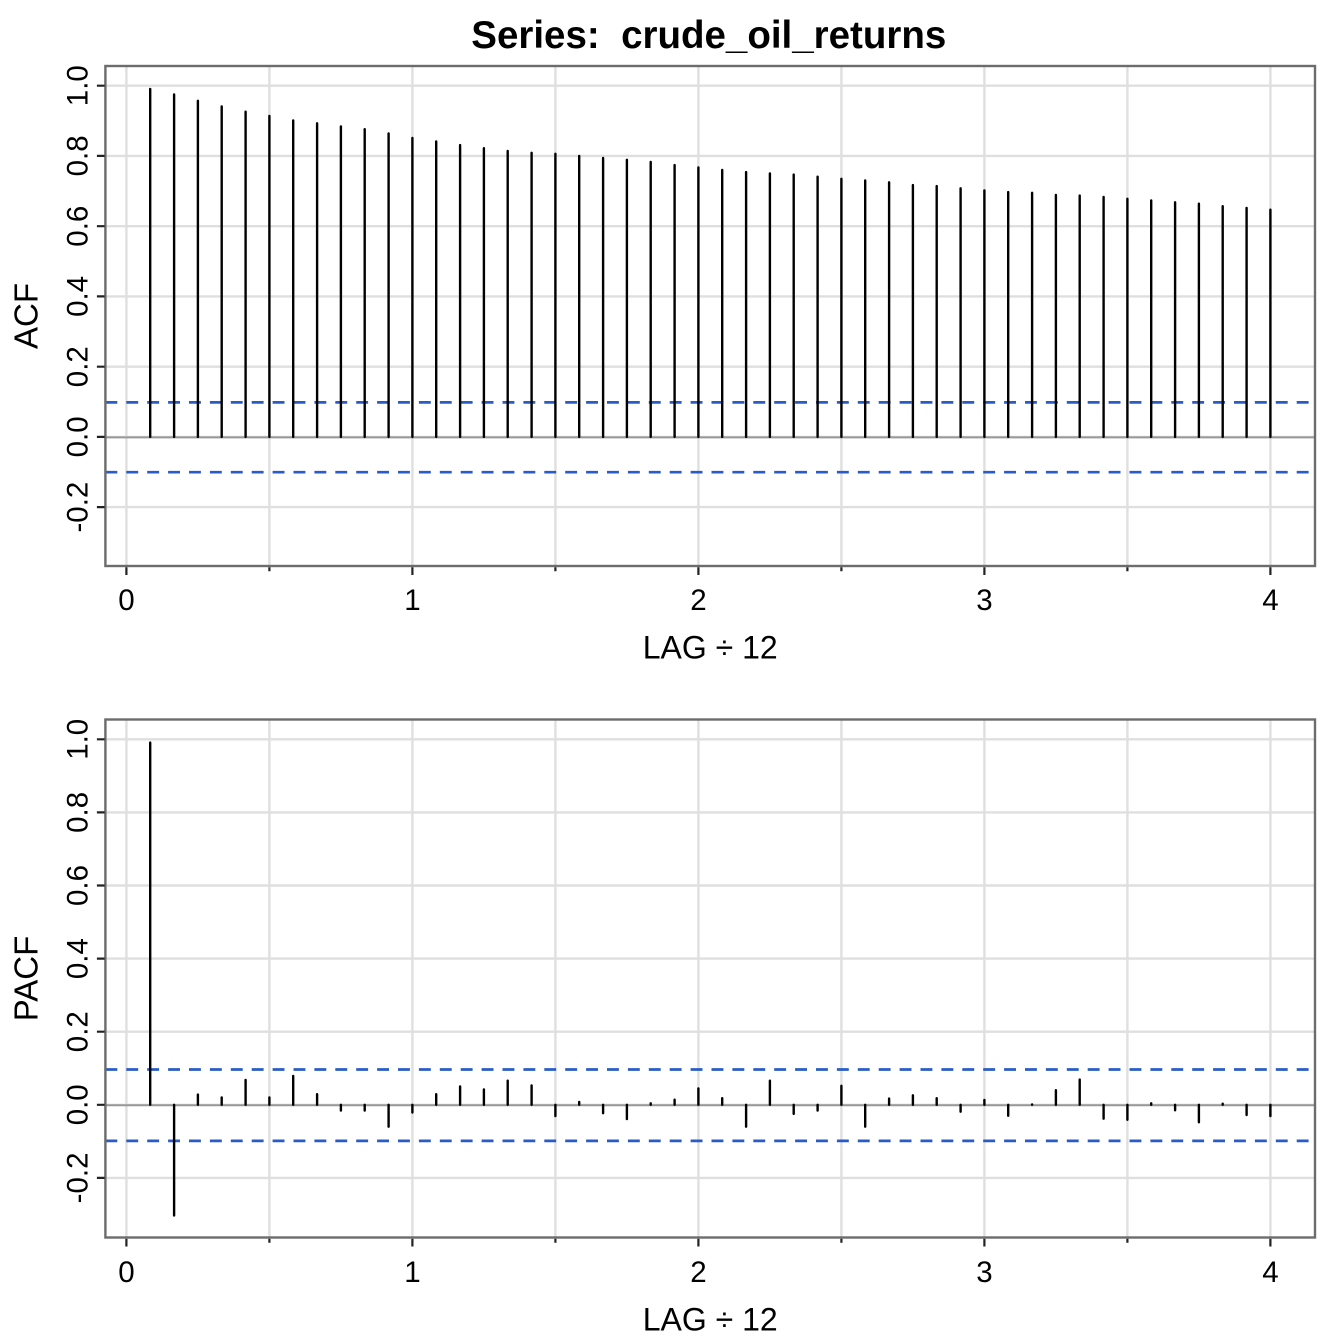  What do you see at coordinates (708, 35) in the screenshot?
I see `svg-text: Series: crude_oil_returns` at bounding box center [708, 35].